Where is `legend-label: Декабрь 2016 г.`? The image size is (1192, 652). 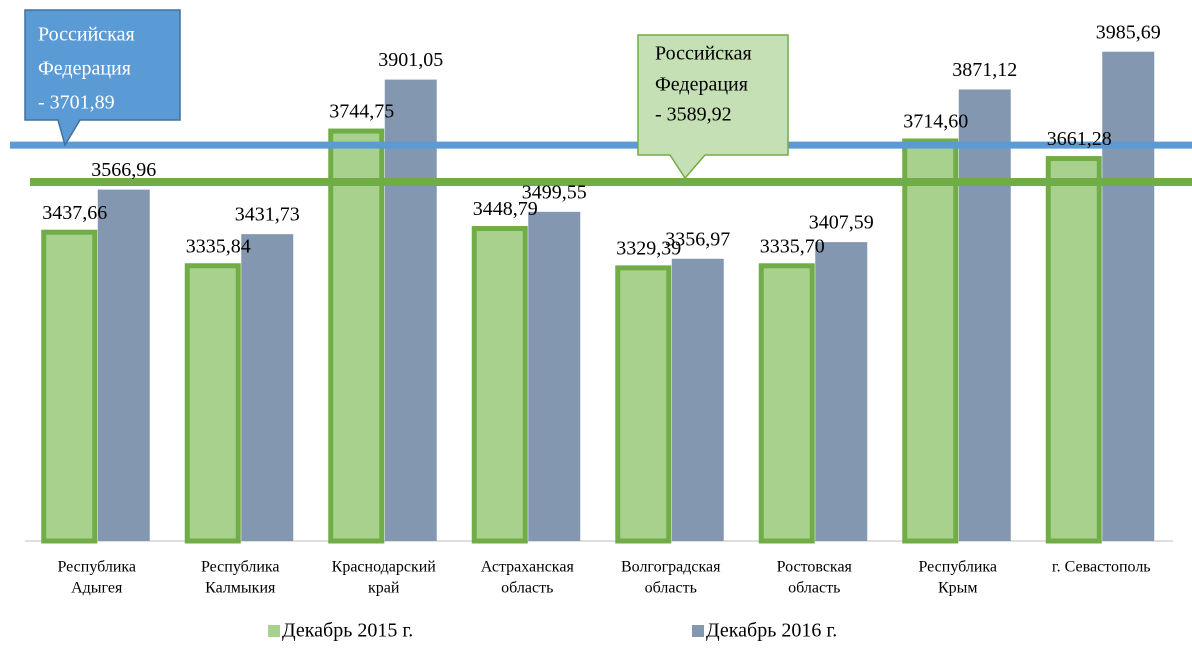 legend-label: Декабрь 2016 г. is located at coordinates (771, 631).